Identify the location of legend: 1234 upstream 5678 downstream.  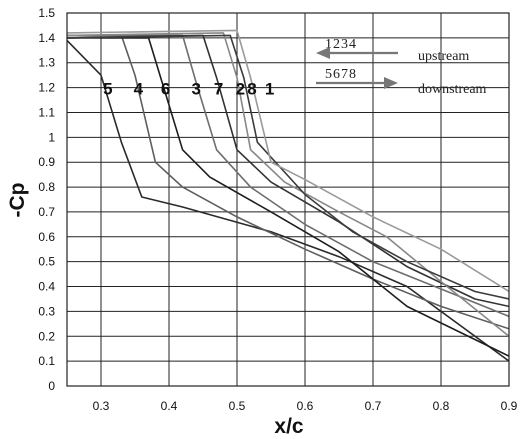
(401, 67).